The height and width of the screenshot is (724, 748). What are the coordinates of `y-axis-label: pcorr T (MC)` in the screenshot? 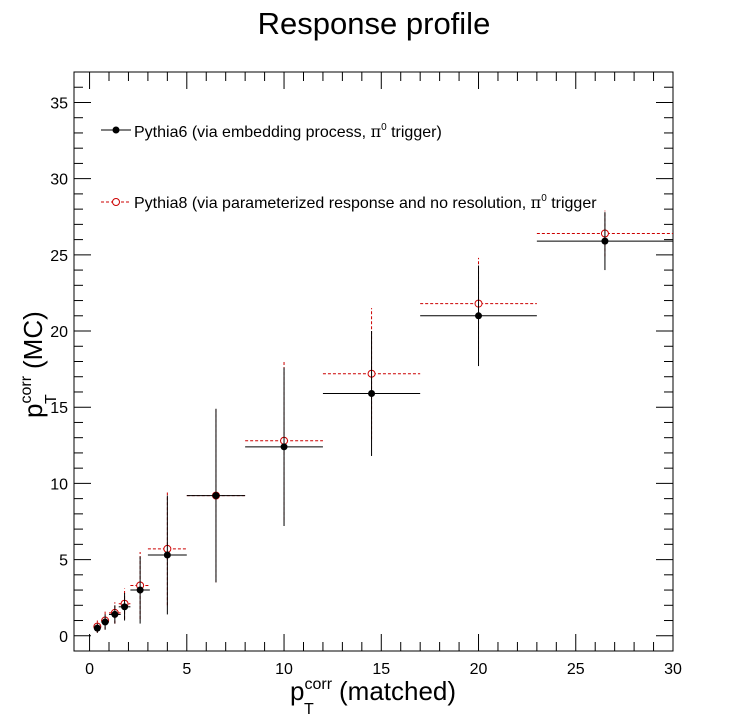 It's located at (39, 364).